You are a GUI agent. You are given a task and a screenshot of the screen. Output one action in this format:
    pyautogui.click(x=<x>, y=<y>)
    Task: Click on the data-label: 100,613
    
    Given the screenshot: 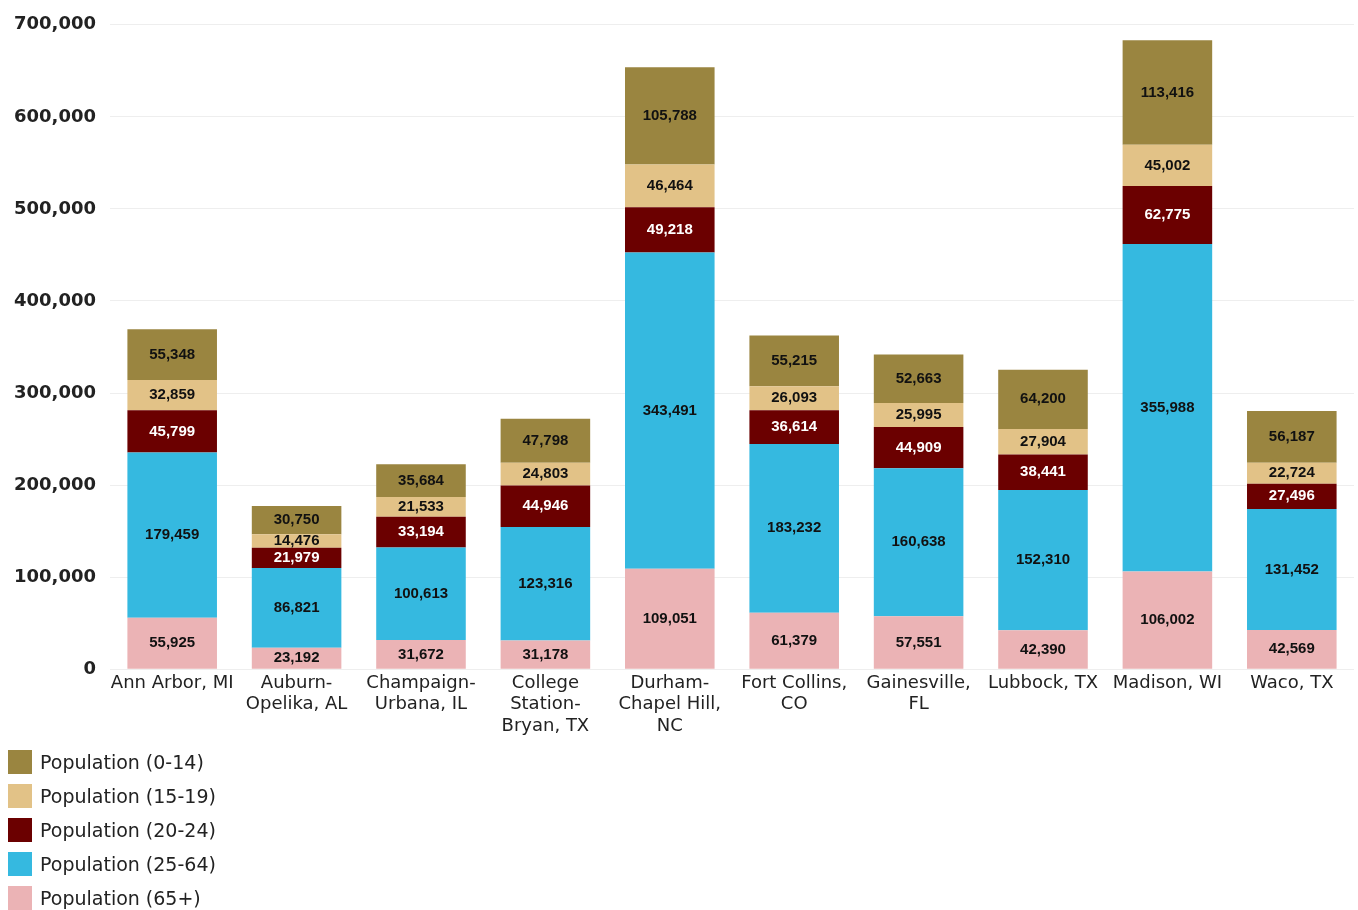 What is the action you would take?
    pyautogui.click(x=421, y=592)
    